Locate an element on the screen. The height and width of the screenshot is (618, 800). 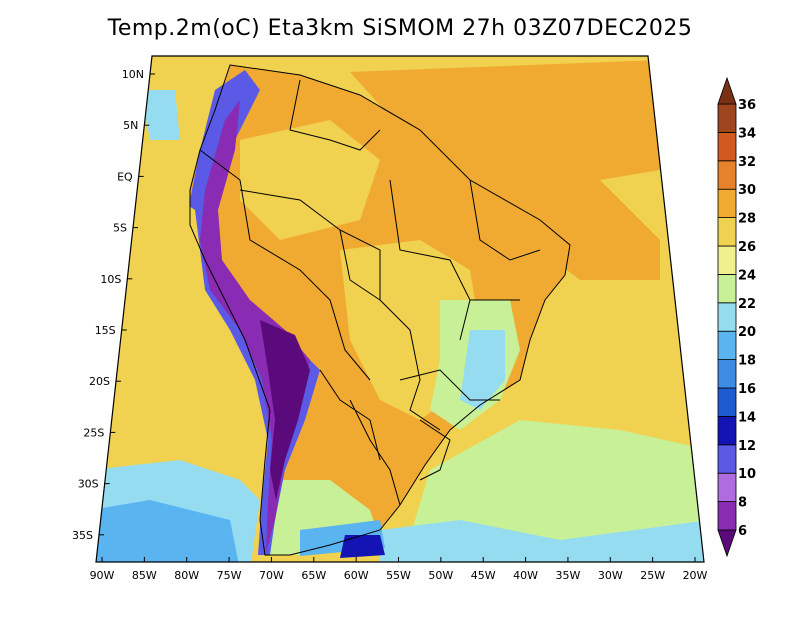
colorbar-label: 18 is located at coordinates (747, 361).